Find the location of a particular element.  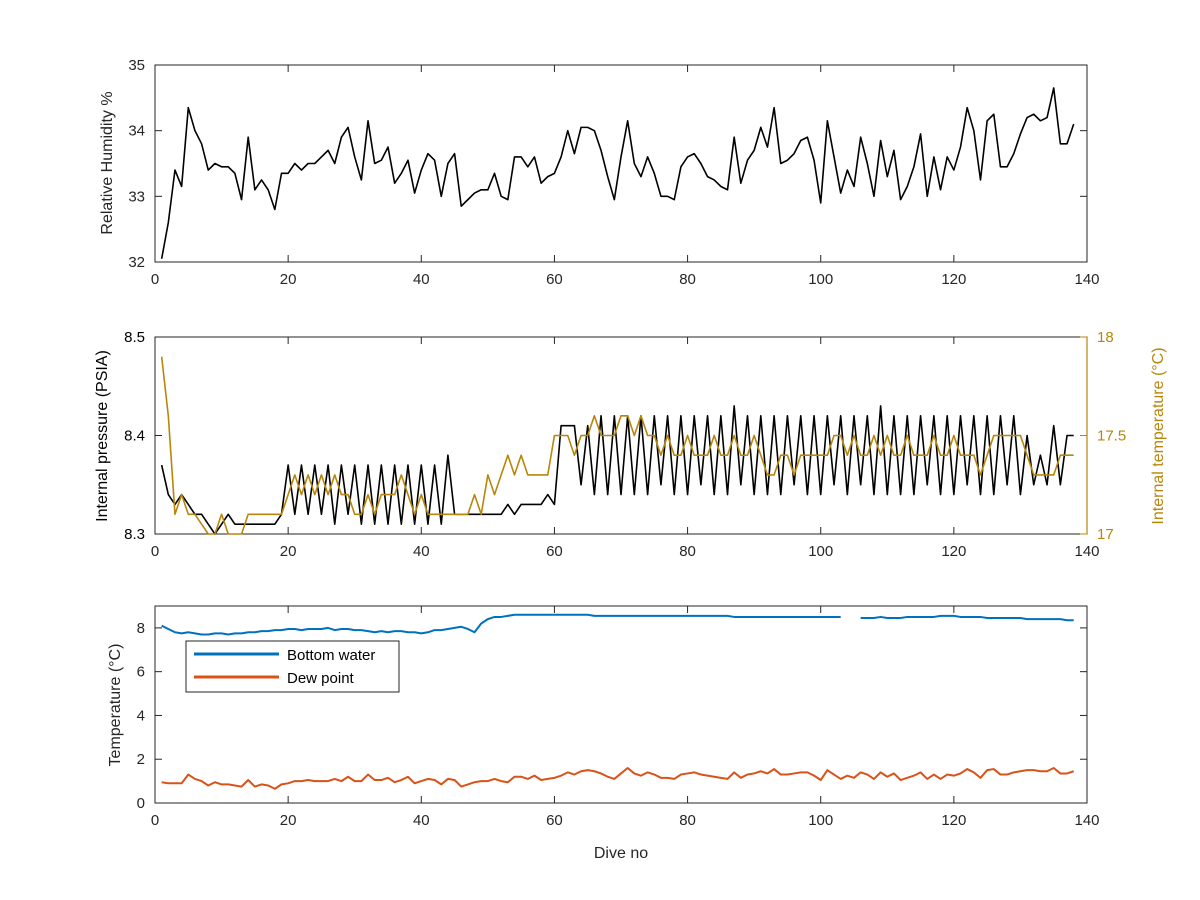

y-tick-label: 8.5 is located at coordinates (134, 337).